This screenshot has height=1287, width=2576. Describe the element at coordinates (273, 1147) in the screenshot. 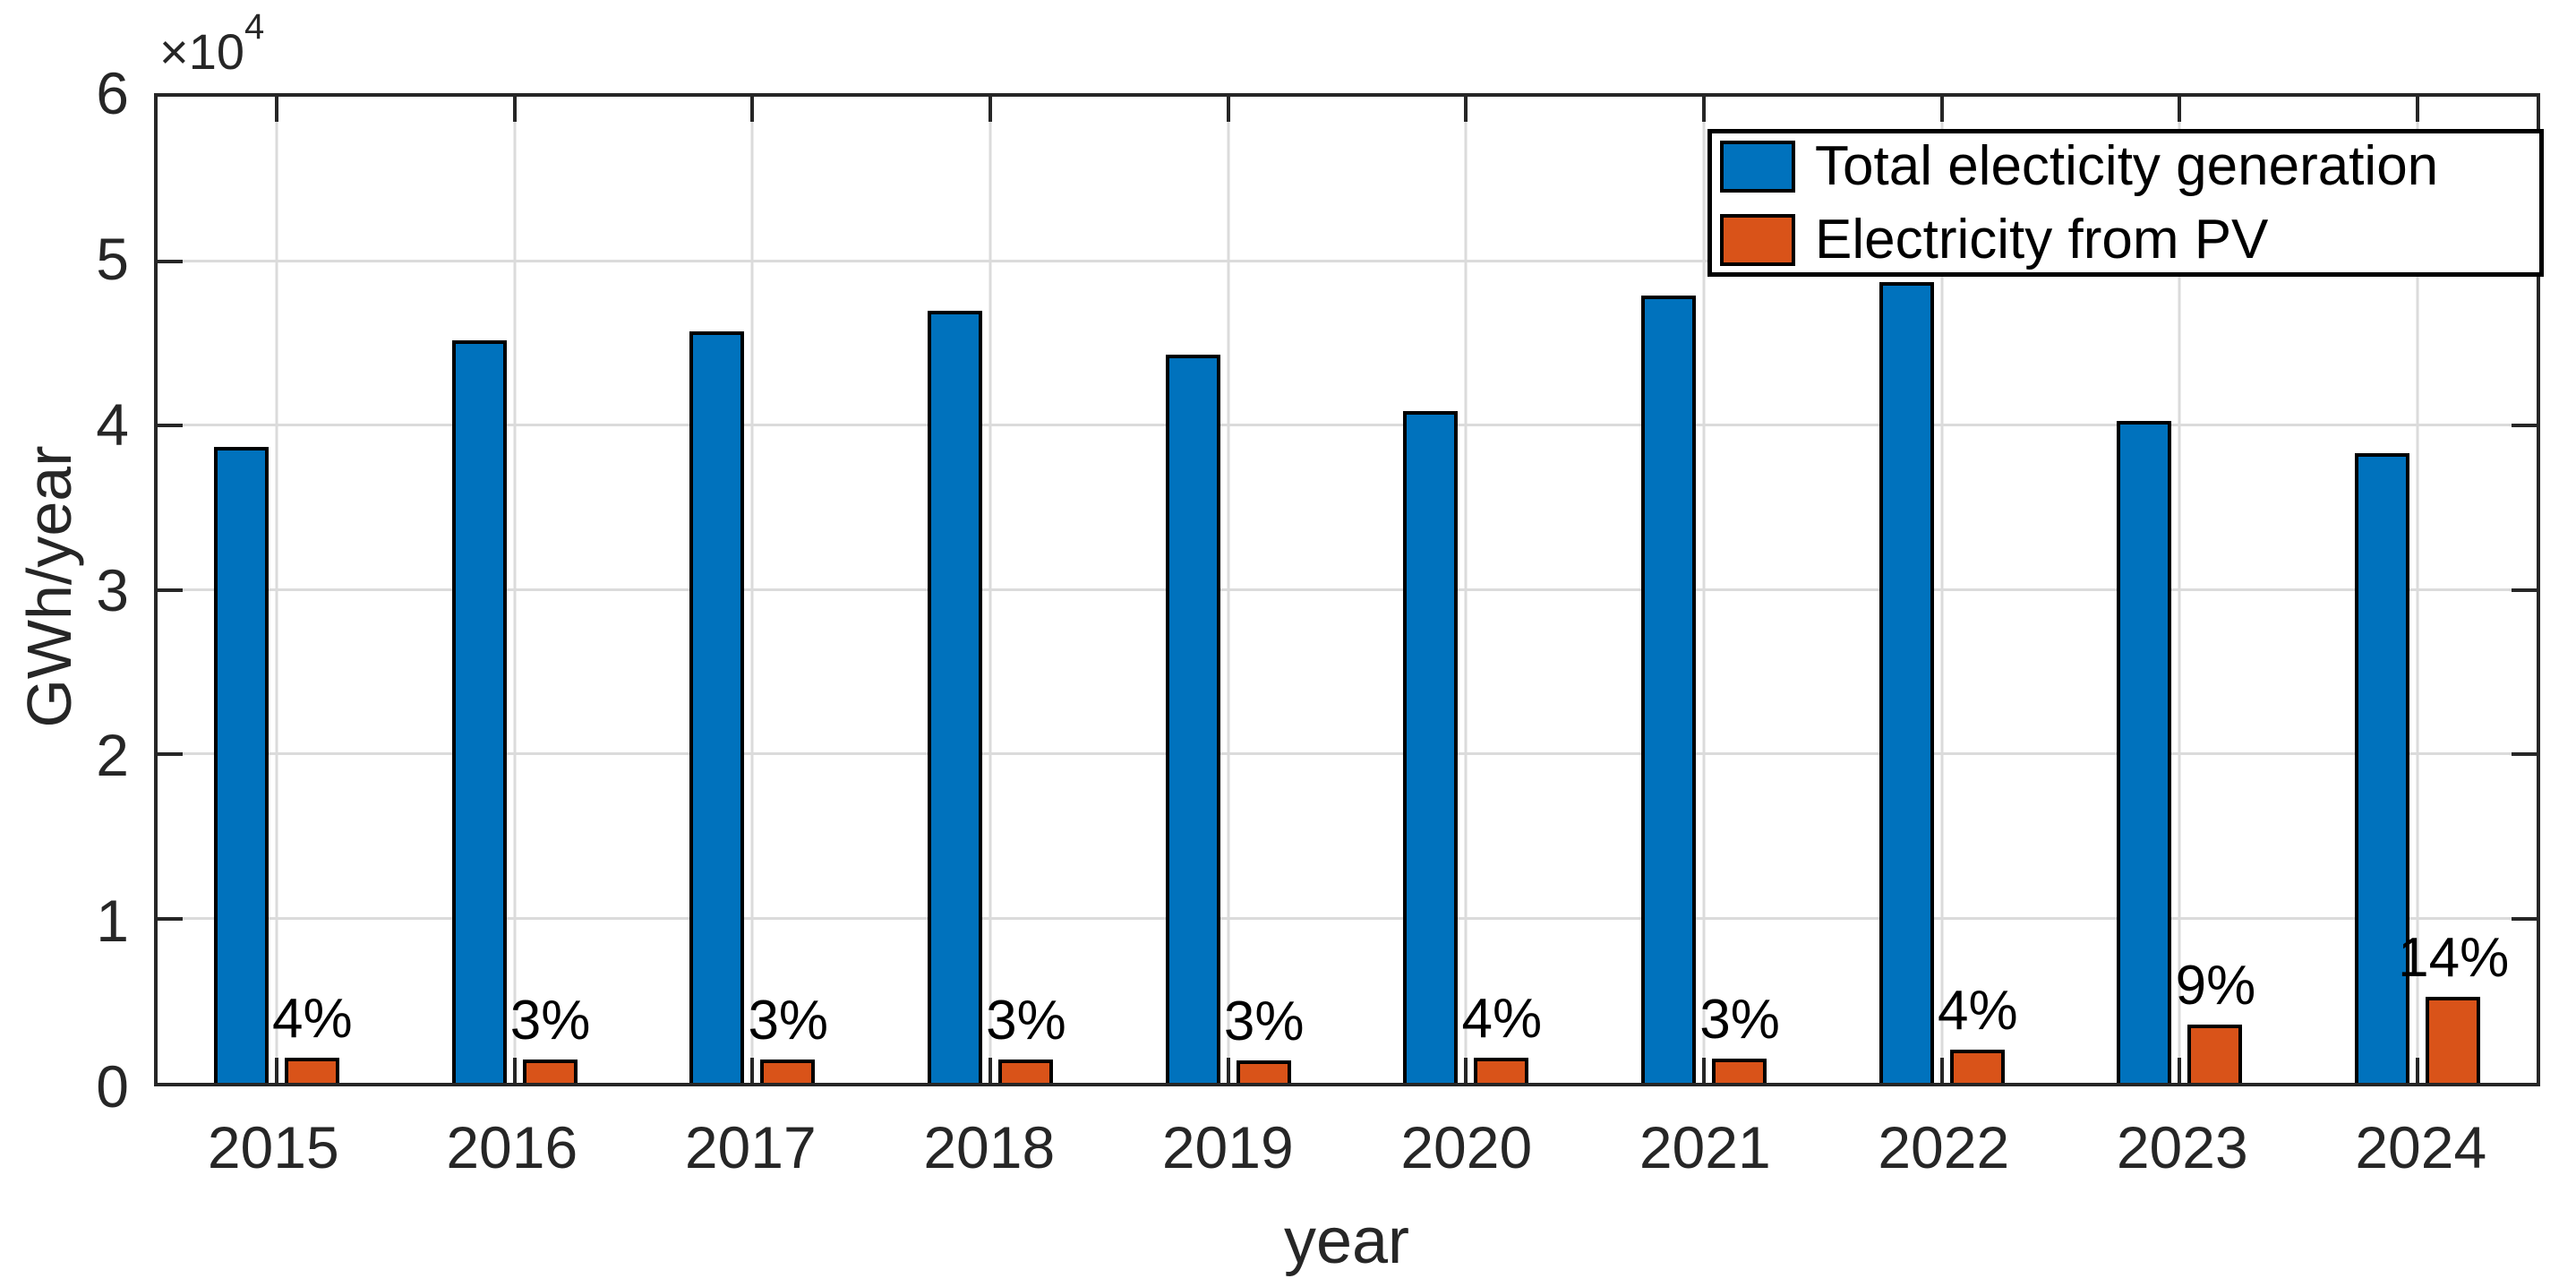

I see `x-tick-label: 2015` at that location.